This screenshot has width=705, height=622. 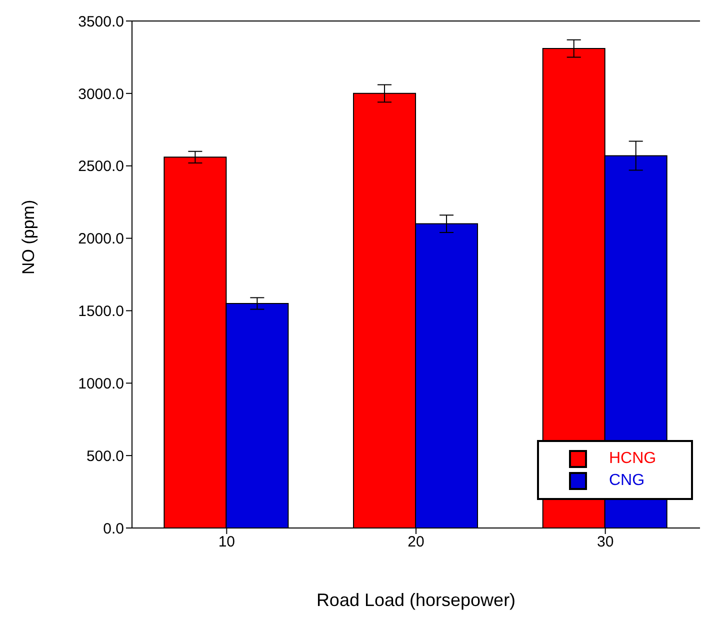 What do you see at coordinates (113, 529) in the screenshot?
I see `y-tick-label: 0.0` at bounding box center [113, 529].